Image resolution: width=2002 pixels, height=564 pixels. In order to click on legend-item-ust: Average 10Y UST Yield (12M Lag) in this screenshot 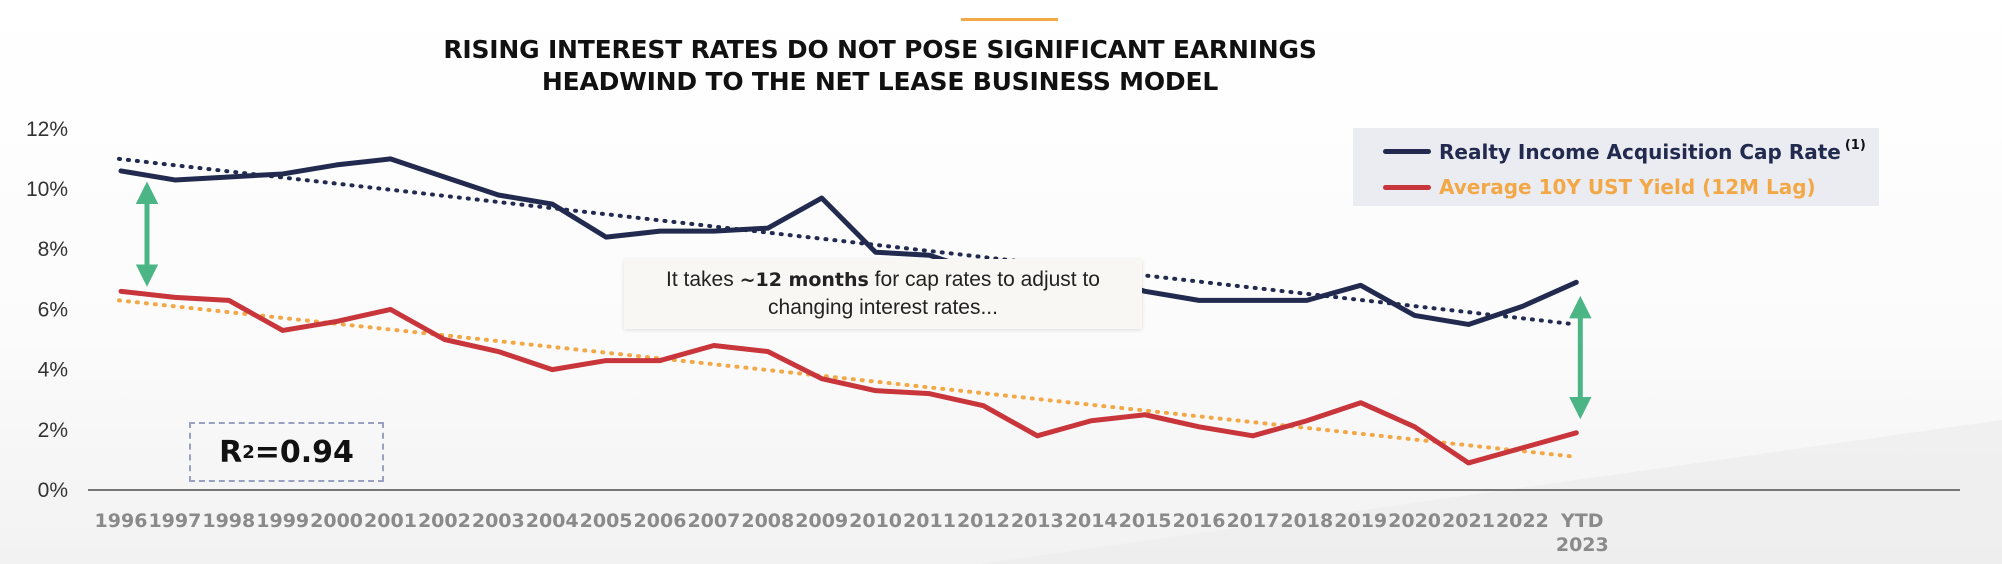, I will do `click(1599, 187)`.